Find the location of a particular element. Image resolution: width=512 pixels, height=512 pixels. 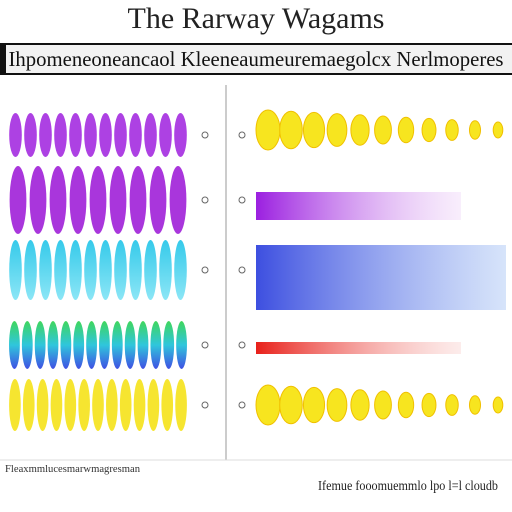

red-band is located at coordinates (358, 348).